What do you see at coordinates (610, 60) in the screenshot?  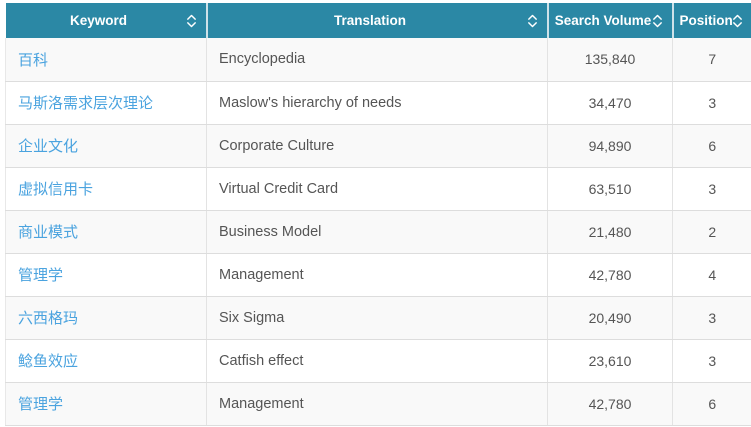 I see `search-volume-cell: 135,840` at bounding box center [610, 60].